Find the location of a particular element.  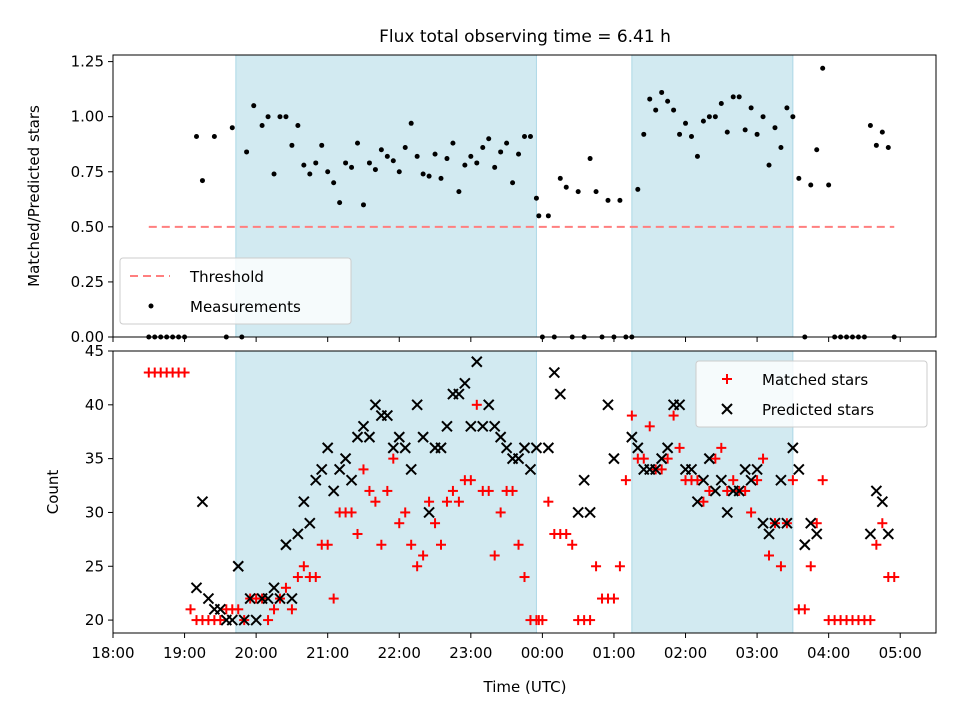

x-axis-label: Time (UTC) is located at coordinates (525, 687).